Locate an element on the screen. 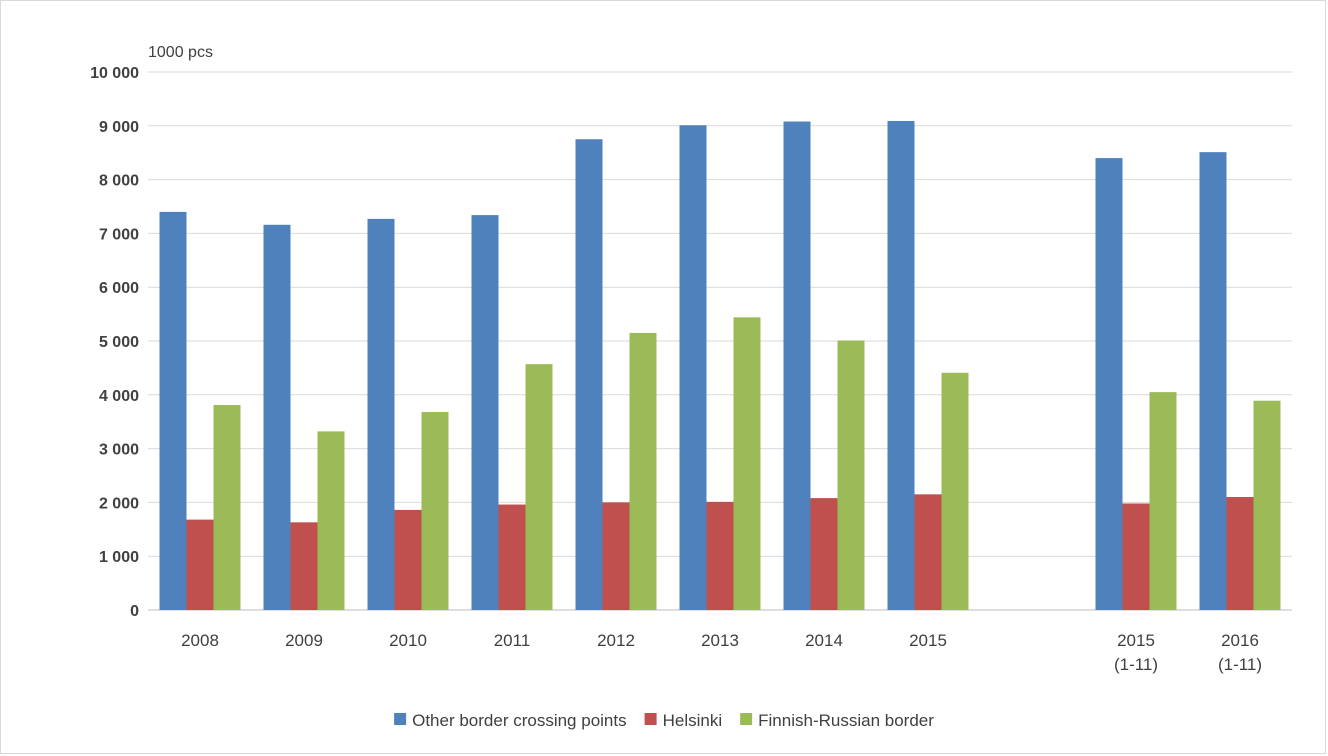 The height and width of the screenshot is (756, 1328). y-tick-label: 2 000 is located at coordinates (119, 503).